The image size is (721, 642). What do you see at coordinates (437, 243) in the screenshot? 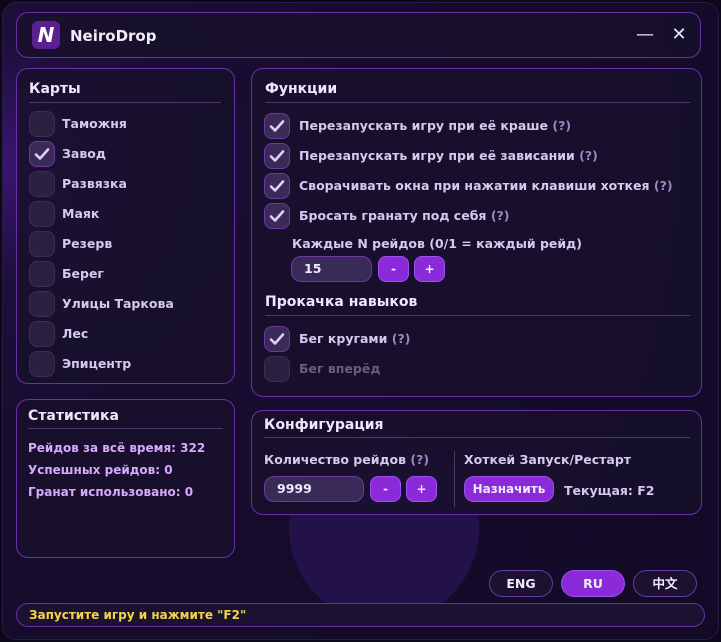
I see `every-n-label: Каждые N рейдов (0/1 = каждый рейд)` at bounding box center [437, 243].